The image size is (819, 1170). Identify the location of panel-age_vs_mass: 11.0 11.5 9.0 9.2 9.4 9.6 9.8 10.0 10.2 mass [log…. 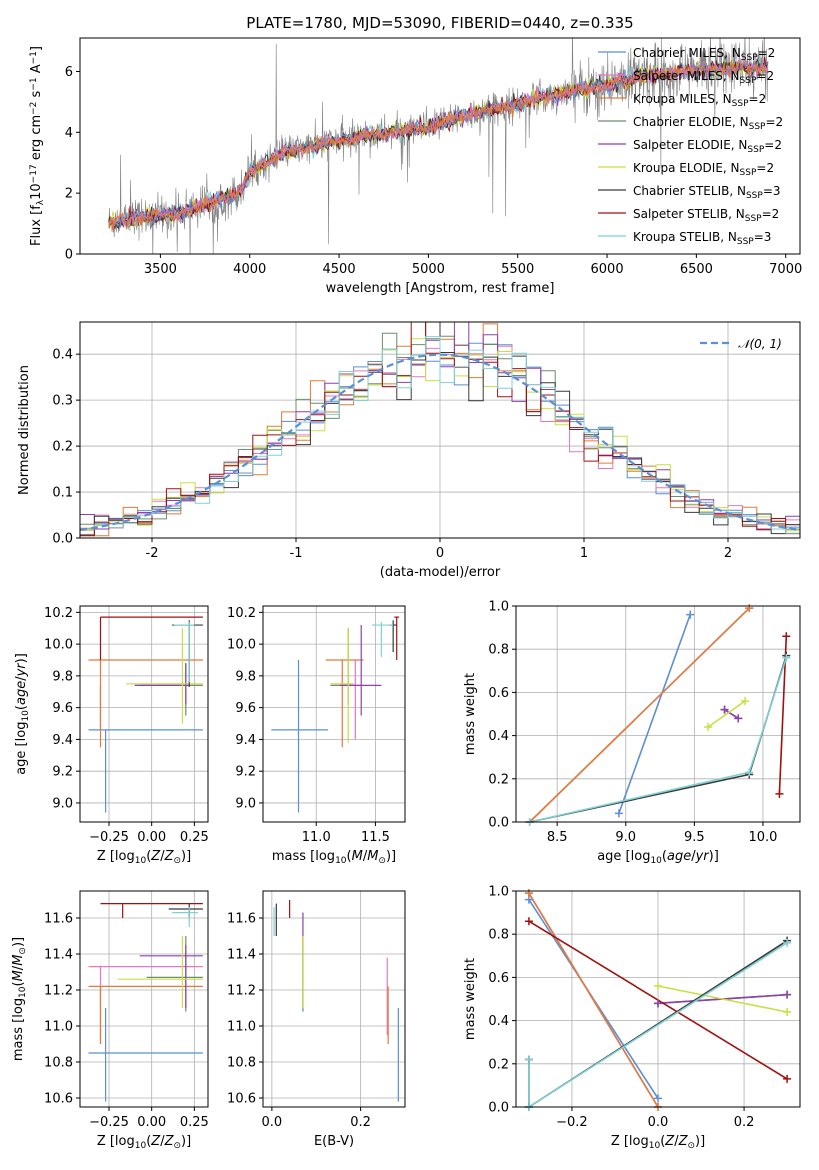
(316, 735).